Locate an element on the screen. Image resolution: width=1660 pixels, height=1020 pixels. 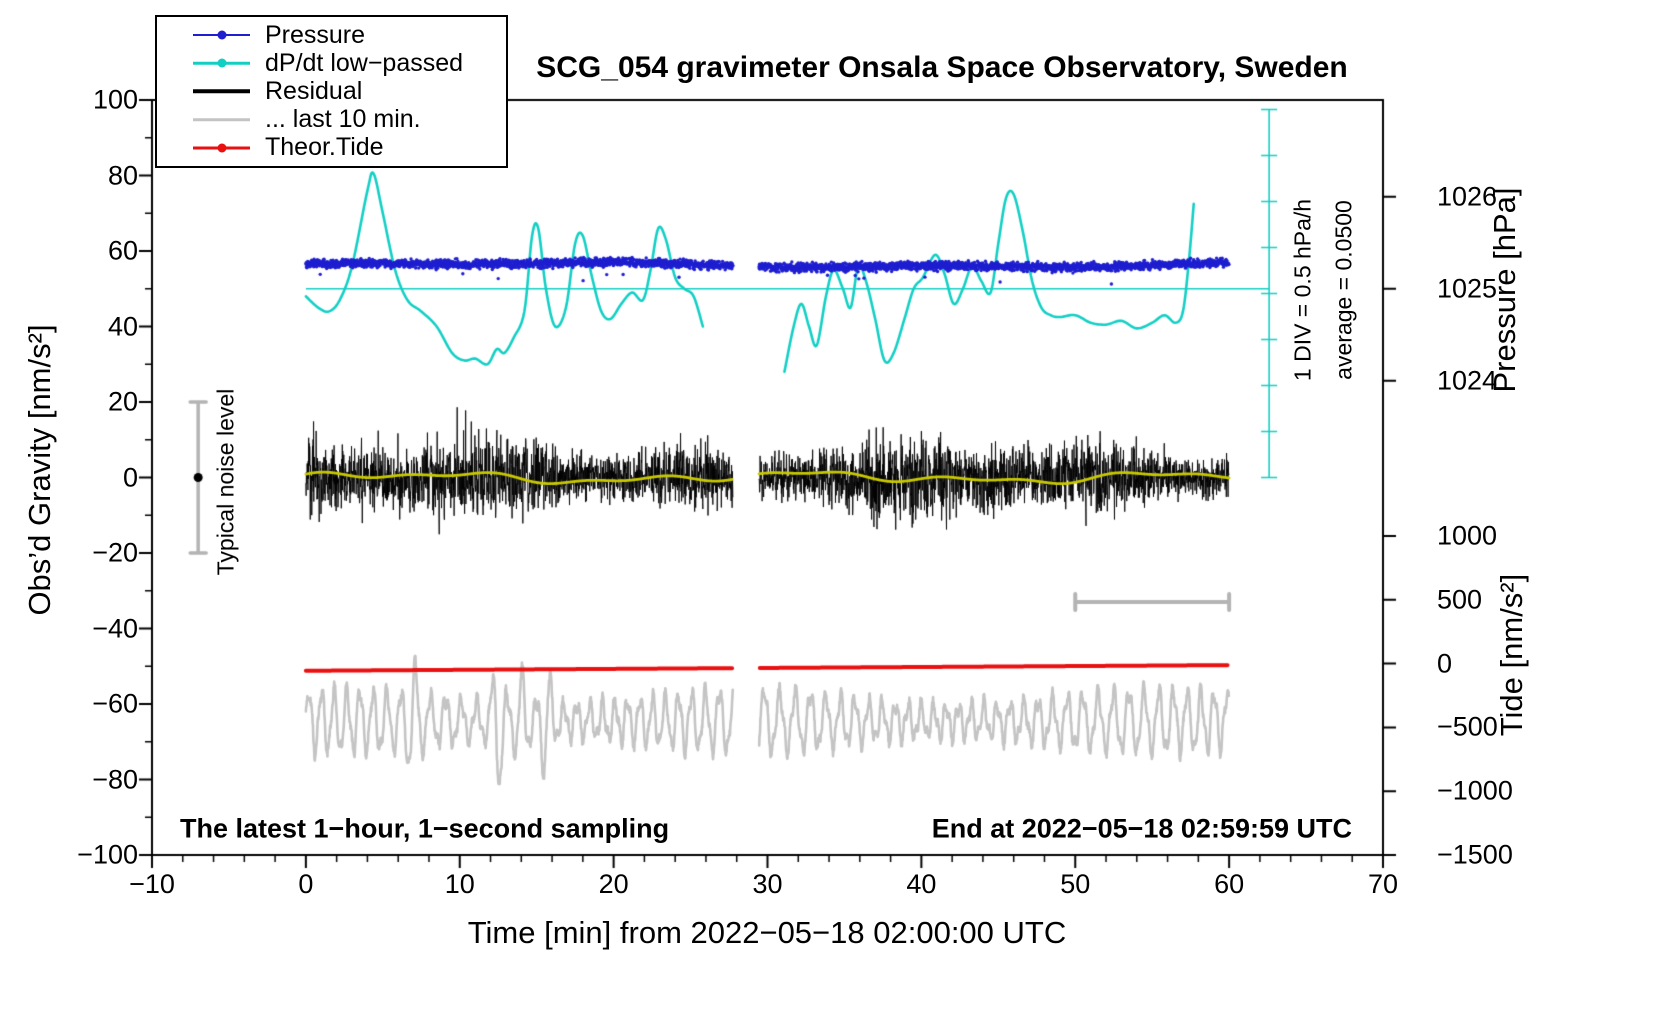
y-tick-label-pressure: 1025 is located at coordinates (1467, 288).